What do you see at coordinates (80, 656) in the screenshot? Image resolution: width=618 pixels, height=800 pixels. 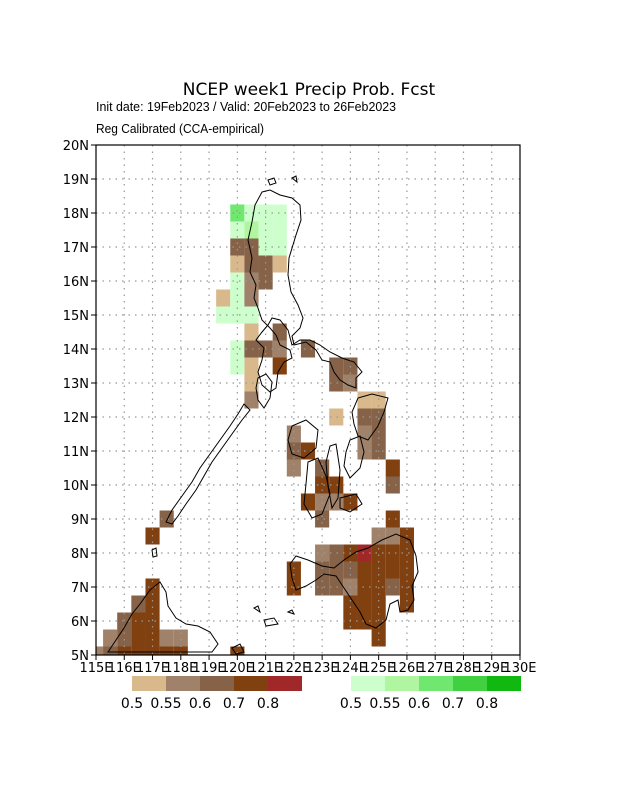 I see `y-tick-label: 5N` at bounding box center [80, 656].